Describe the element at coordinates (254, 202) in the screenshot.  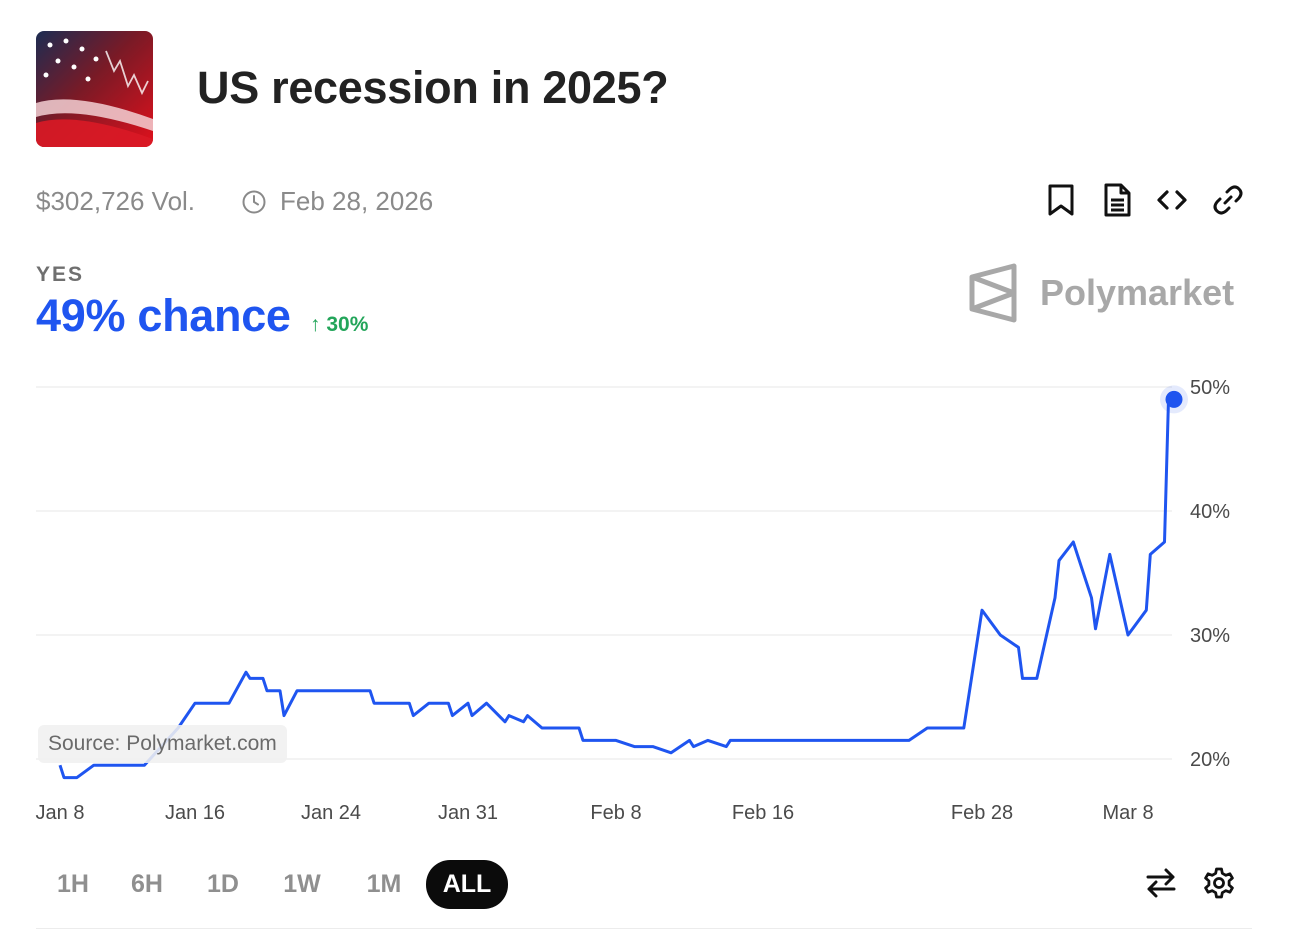
I see `clock-icon` at that location.